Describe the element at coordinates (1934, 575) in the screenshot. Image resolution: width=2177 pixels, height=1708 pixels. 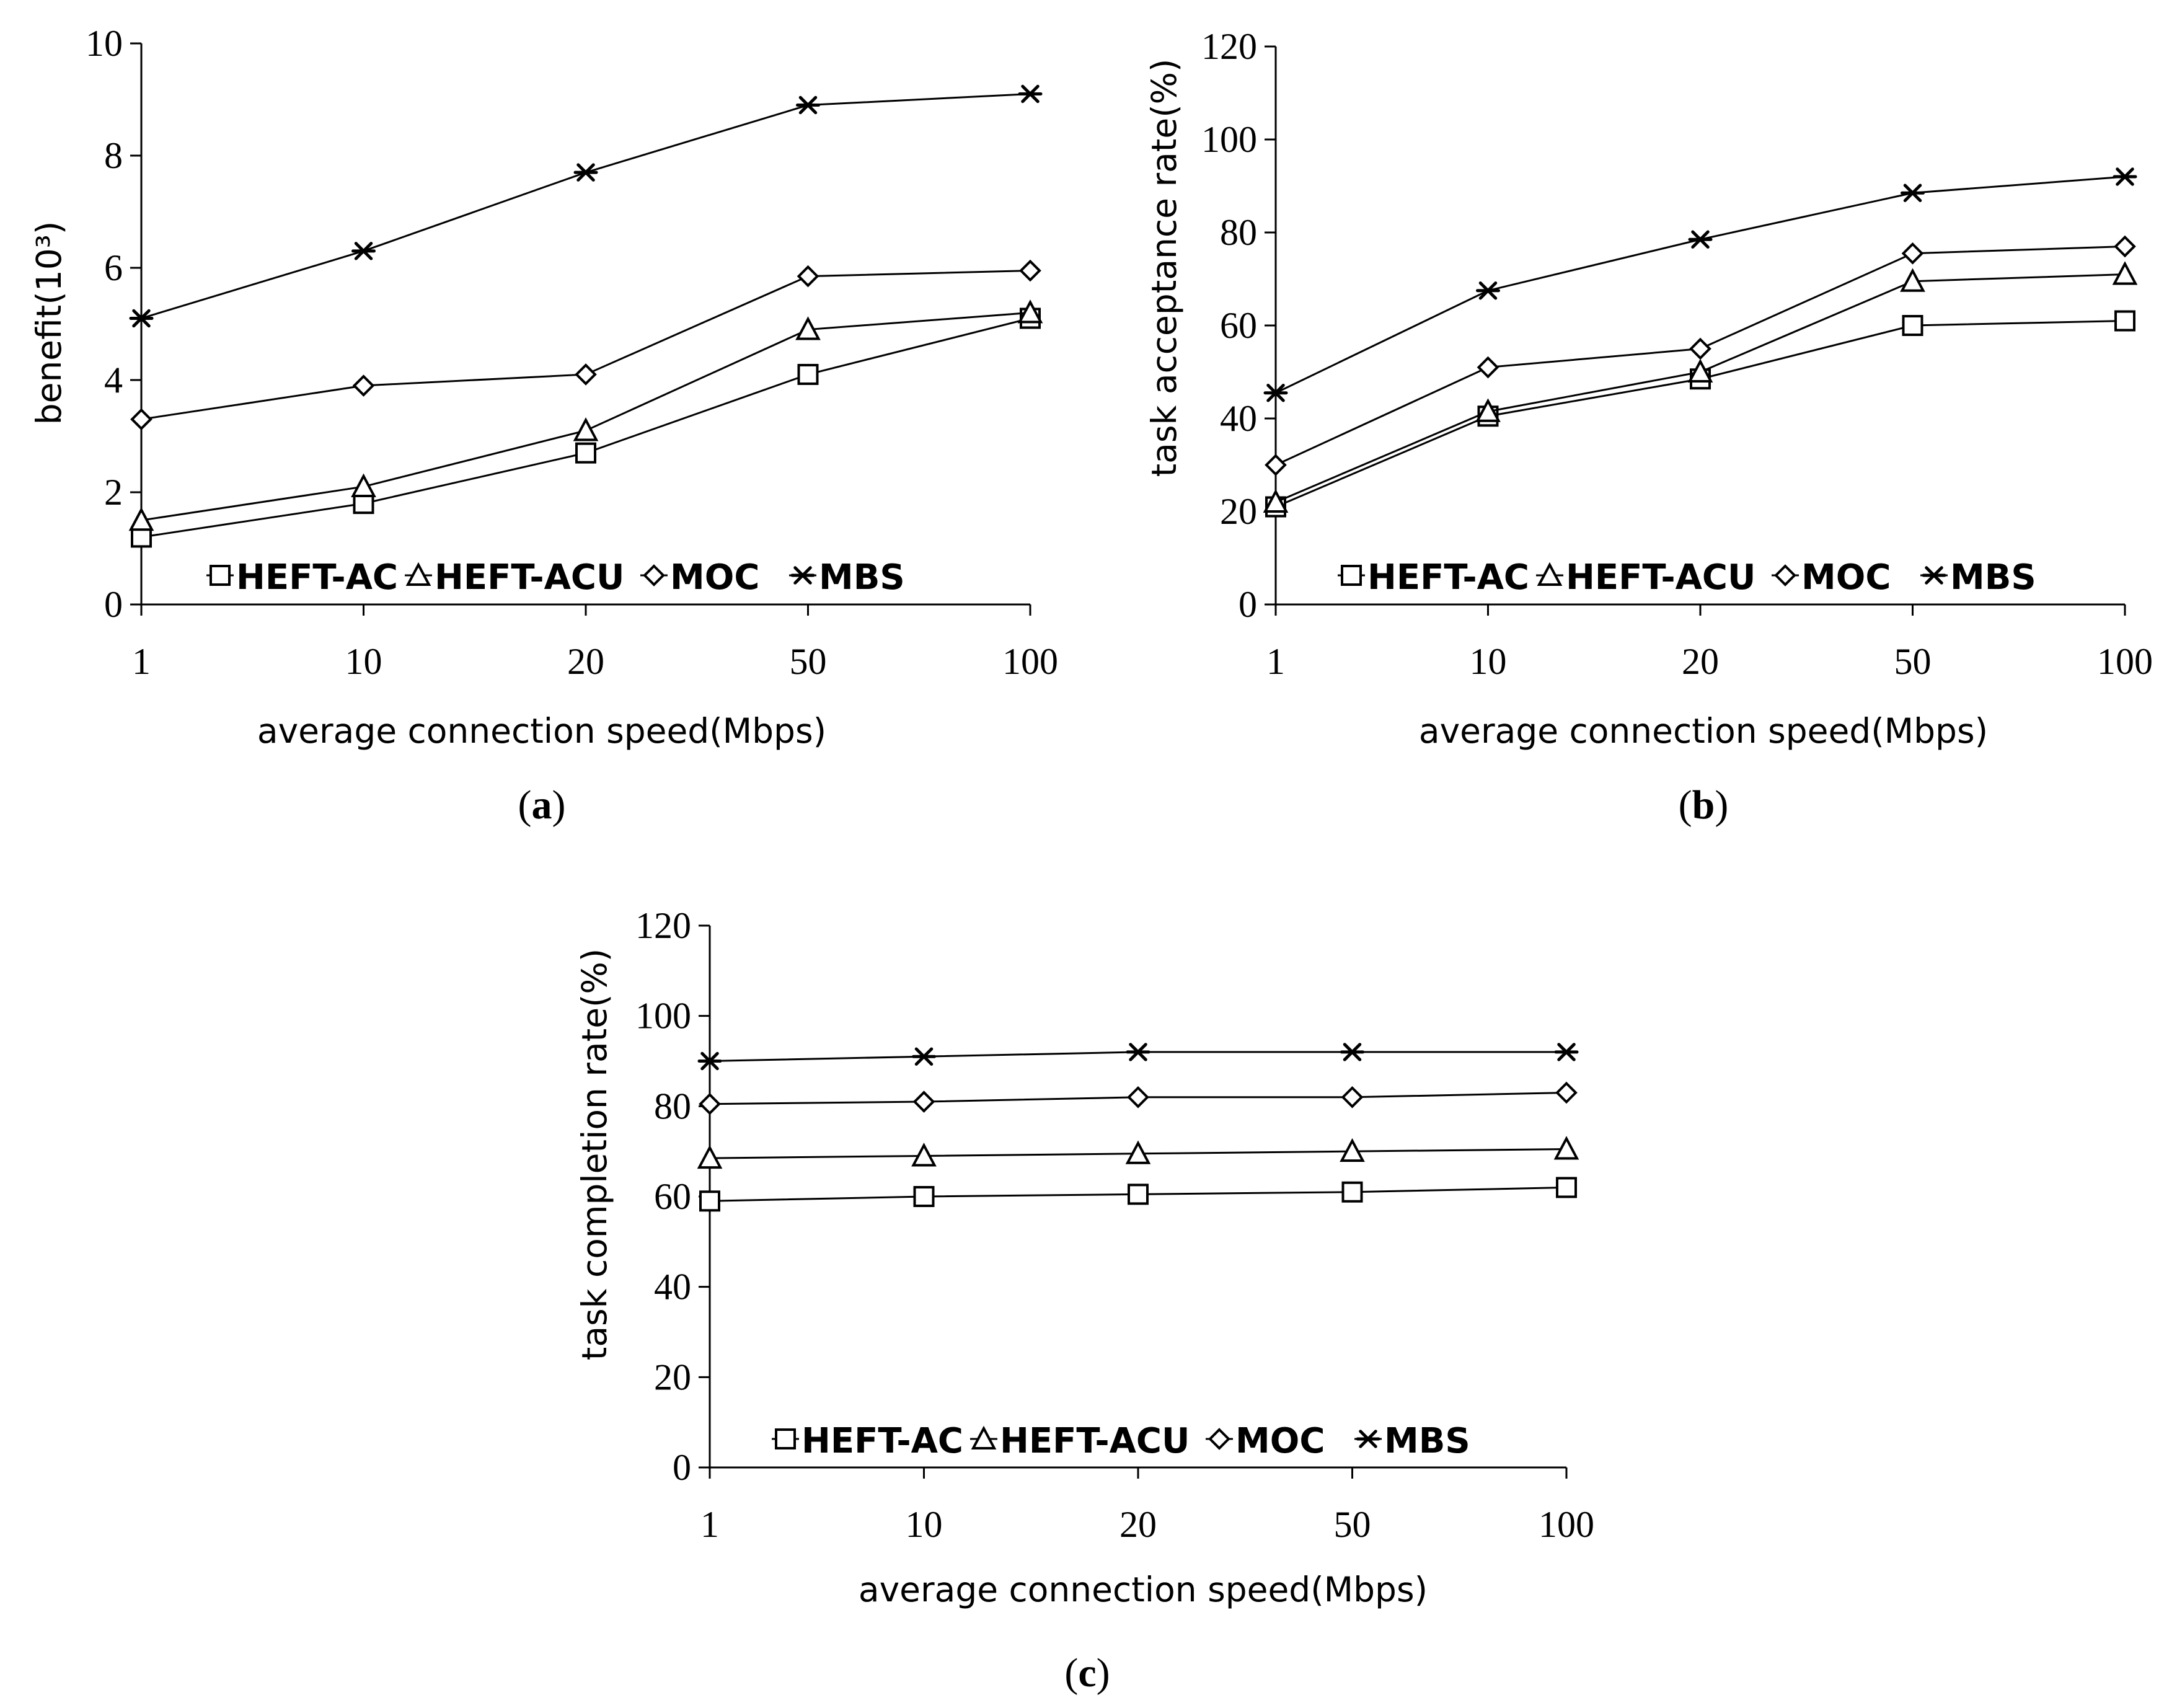
I see `chart-b-legend-marker-mbs` at that location.